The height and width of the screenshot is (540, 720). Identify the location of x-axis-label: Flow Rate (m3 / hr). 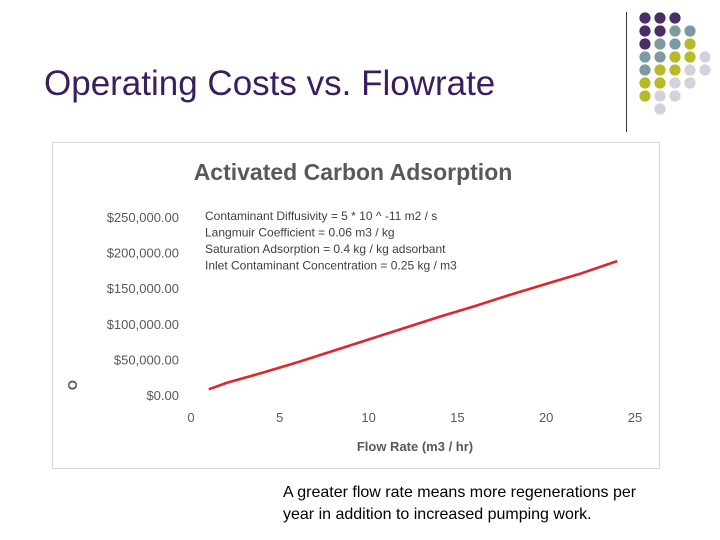
(415, 446).